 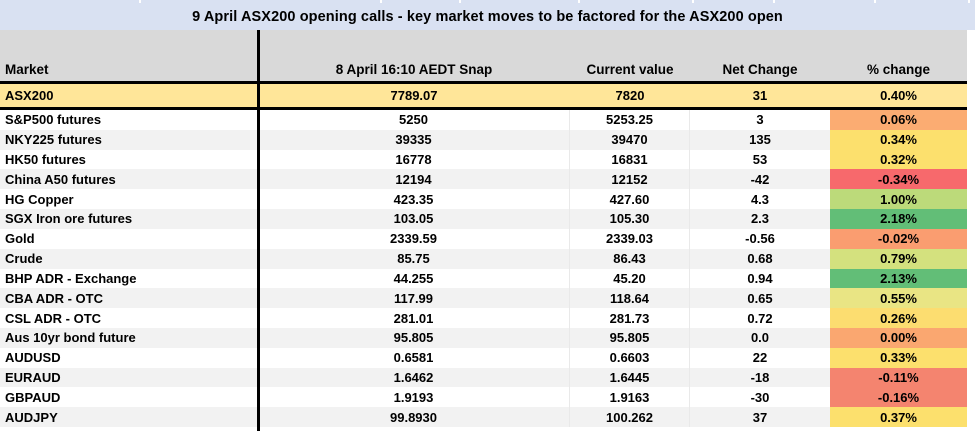 I want to click on current-value: 281.73, so click(x=630, y=318).